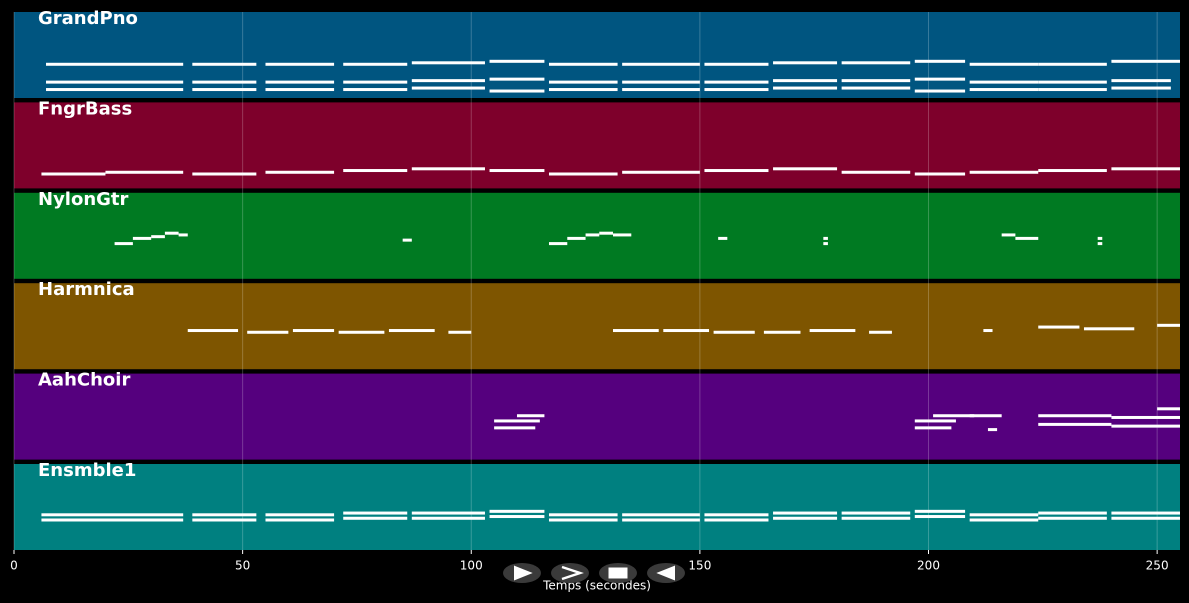  Describe the element at coordinates (522, 573) in the screenshot. I see `play-button` at that location.